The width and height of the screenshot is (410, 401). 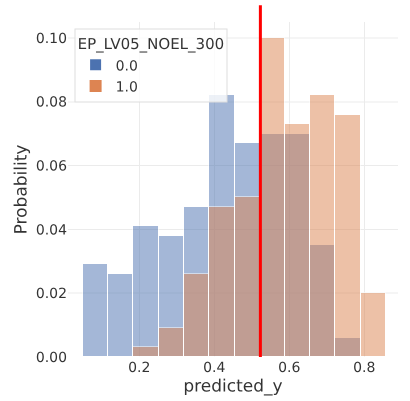 I want to click on x-axis-title: predicted_y, so click(x=233, y=386).